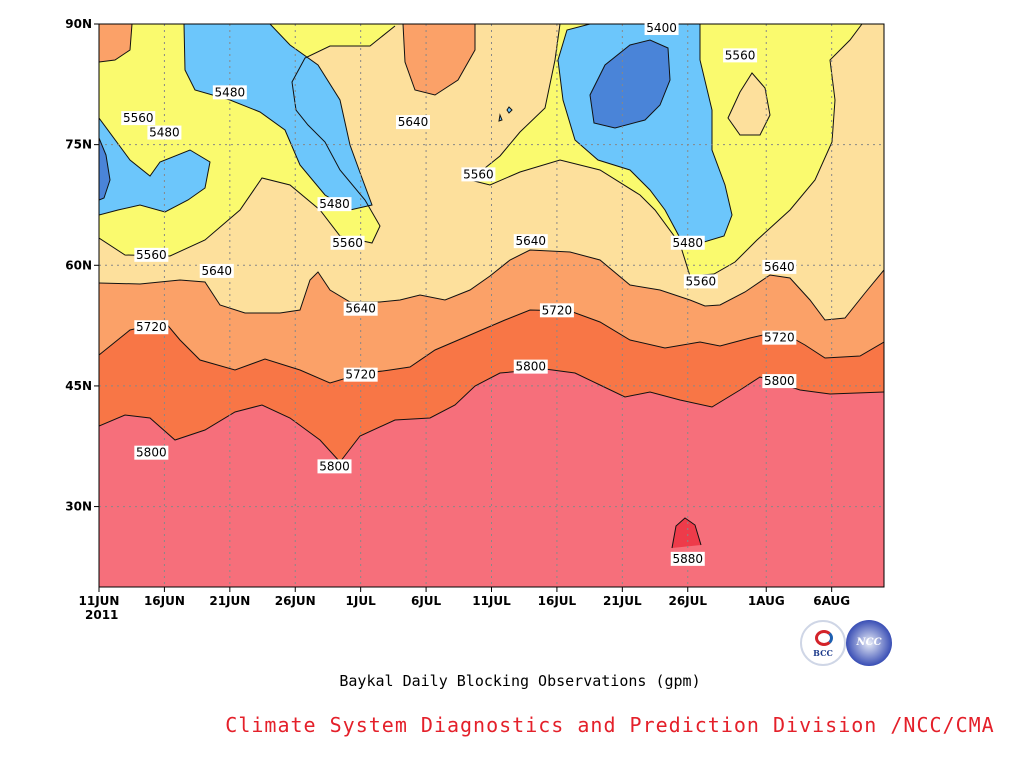 This screenshot has height=768, width=1024. Describe the element at coordinates (687, 601) in the screenshot. I see `x-tick-label: 26JUL` at that location.